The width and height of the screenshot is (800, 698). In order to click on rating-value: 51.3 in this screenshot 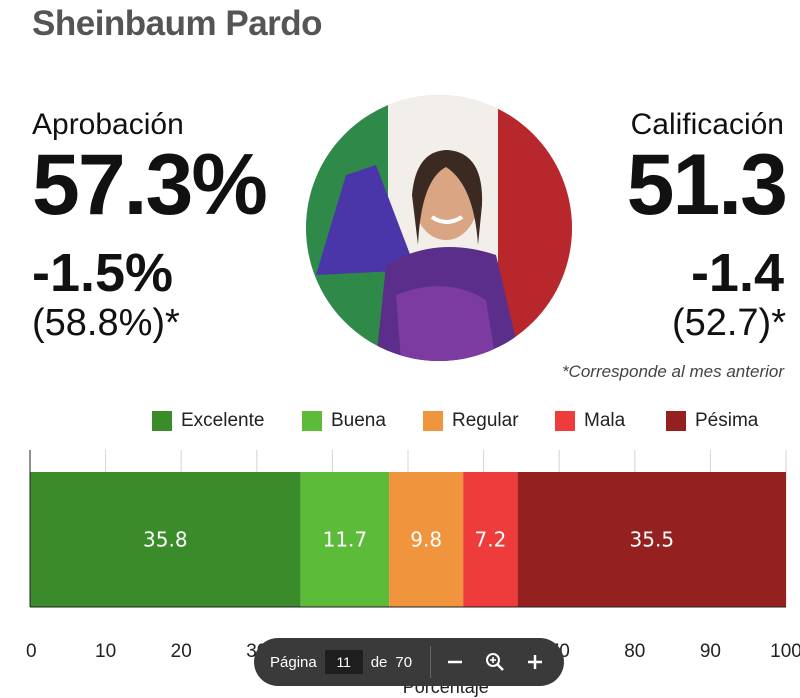, I will do `click(707, 185)`.